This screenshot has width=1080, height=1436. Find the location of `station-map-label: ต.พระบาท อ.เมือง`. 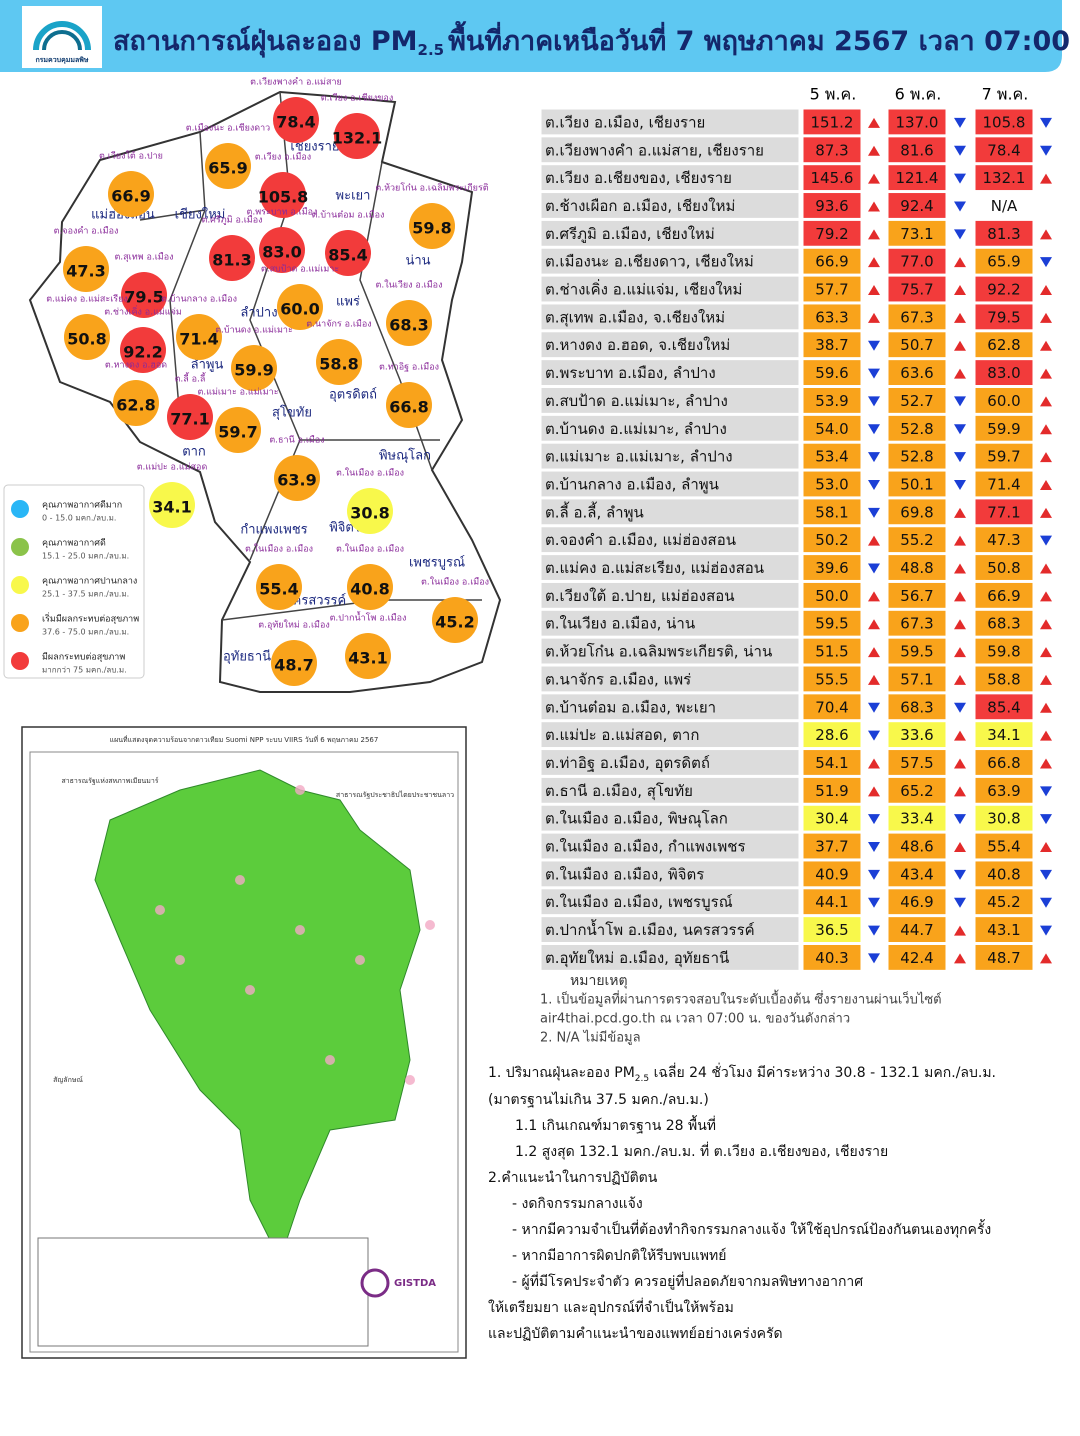

station-map-label: ต.พระบาท อ.เมือง is located at coordinates (282, 212).